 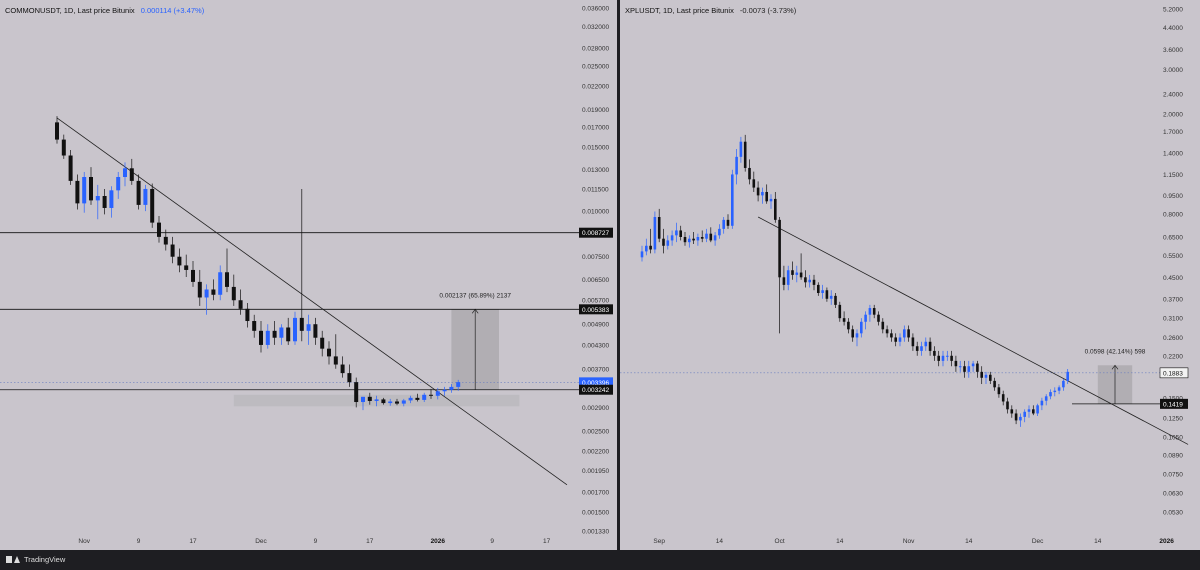 I want to click on trendline, so click(x=973, y=330).